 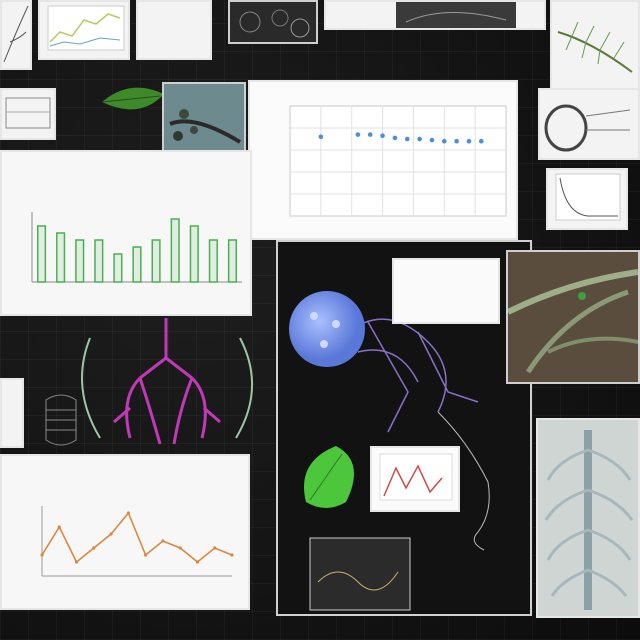 What do you see at coordinates (329, 477) in the screenshot?
I see `green-leaf-image` at bounding box center [329, 477].